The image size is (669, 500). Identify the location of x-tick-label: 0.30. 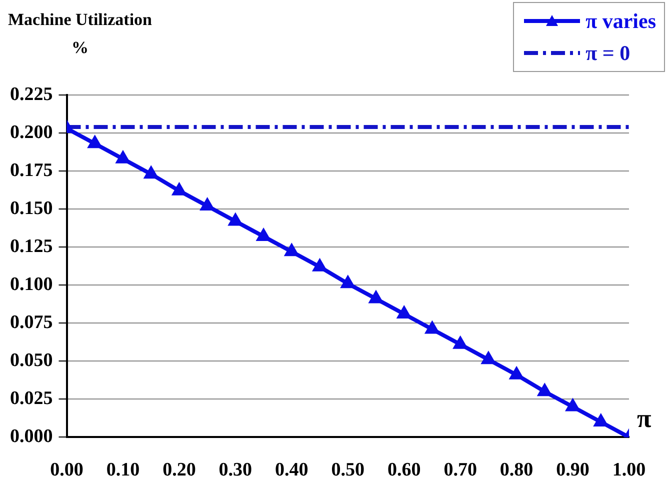
(235, 470).